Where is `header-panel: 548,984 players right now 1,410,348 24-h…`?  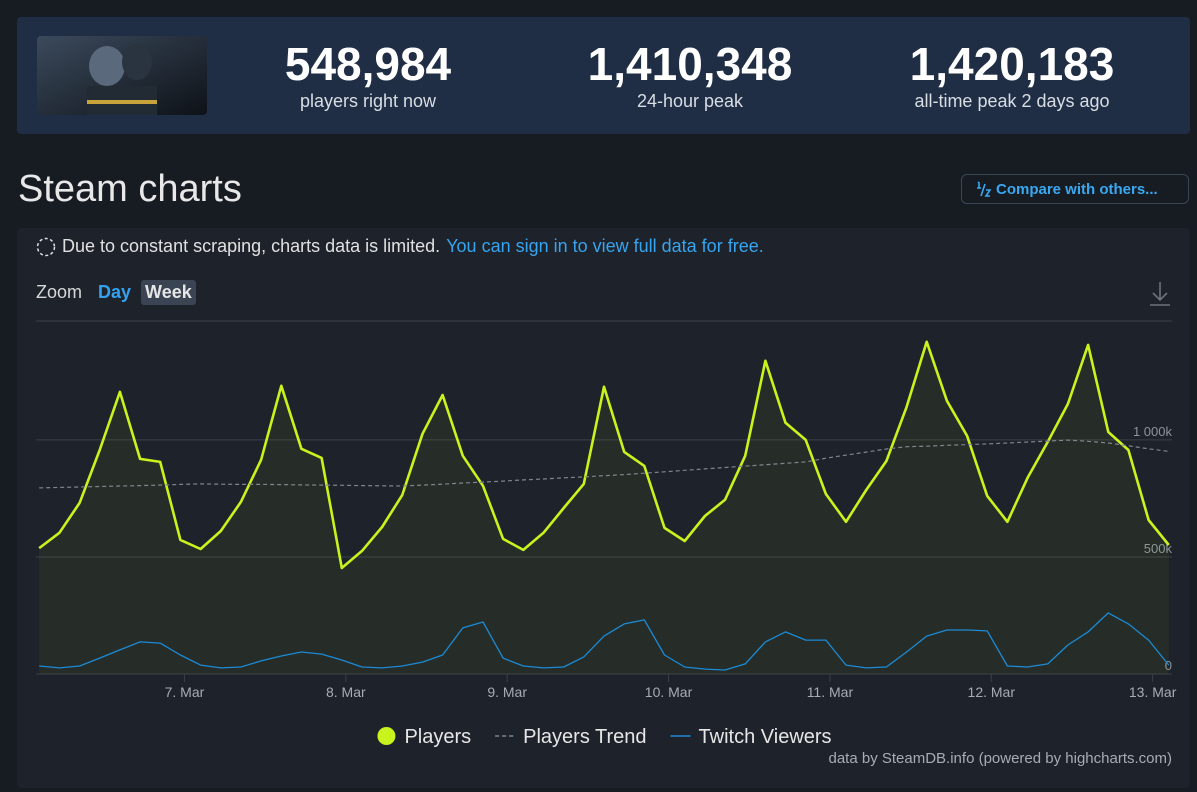 header-panel: 548,984 players right now 1,410,348 24-h… is located at coordinates (603, 75).